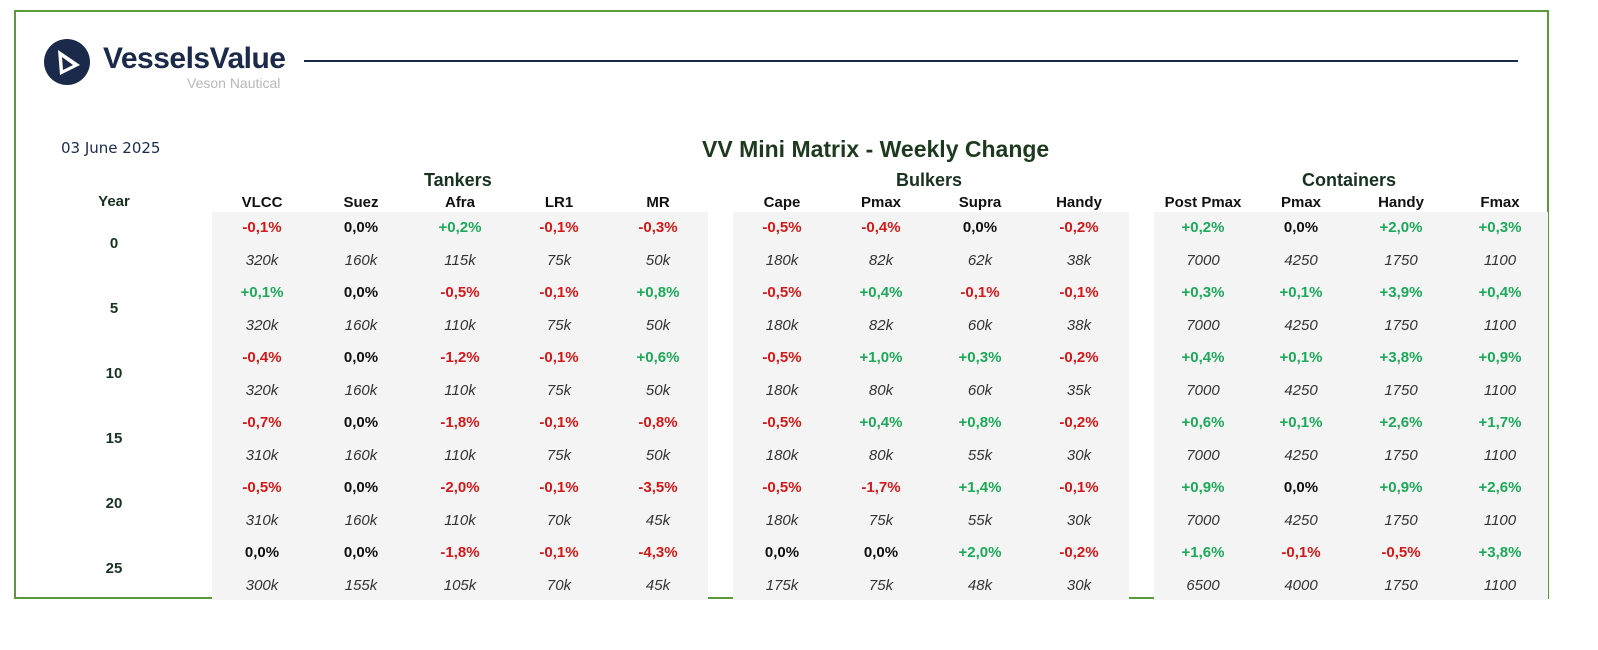 This screenshot has height=650, width=1598. I want to click on column-header: Post Pmax, so click(1203, 202).